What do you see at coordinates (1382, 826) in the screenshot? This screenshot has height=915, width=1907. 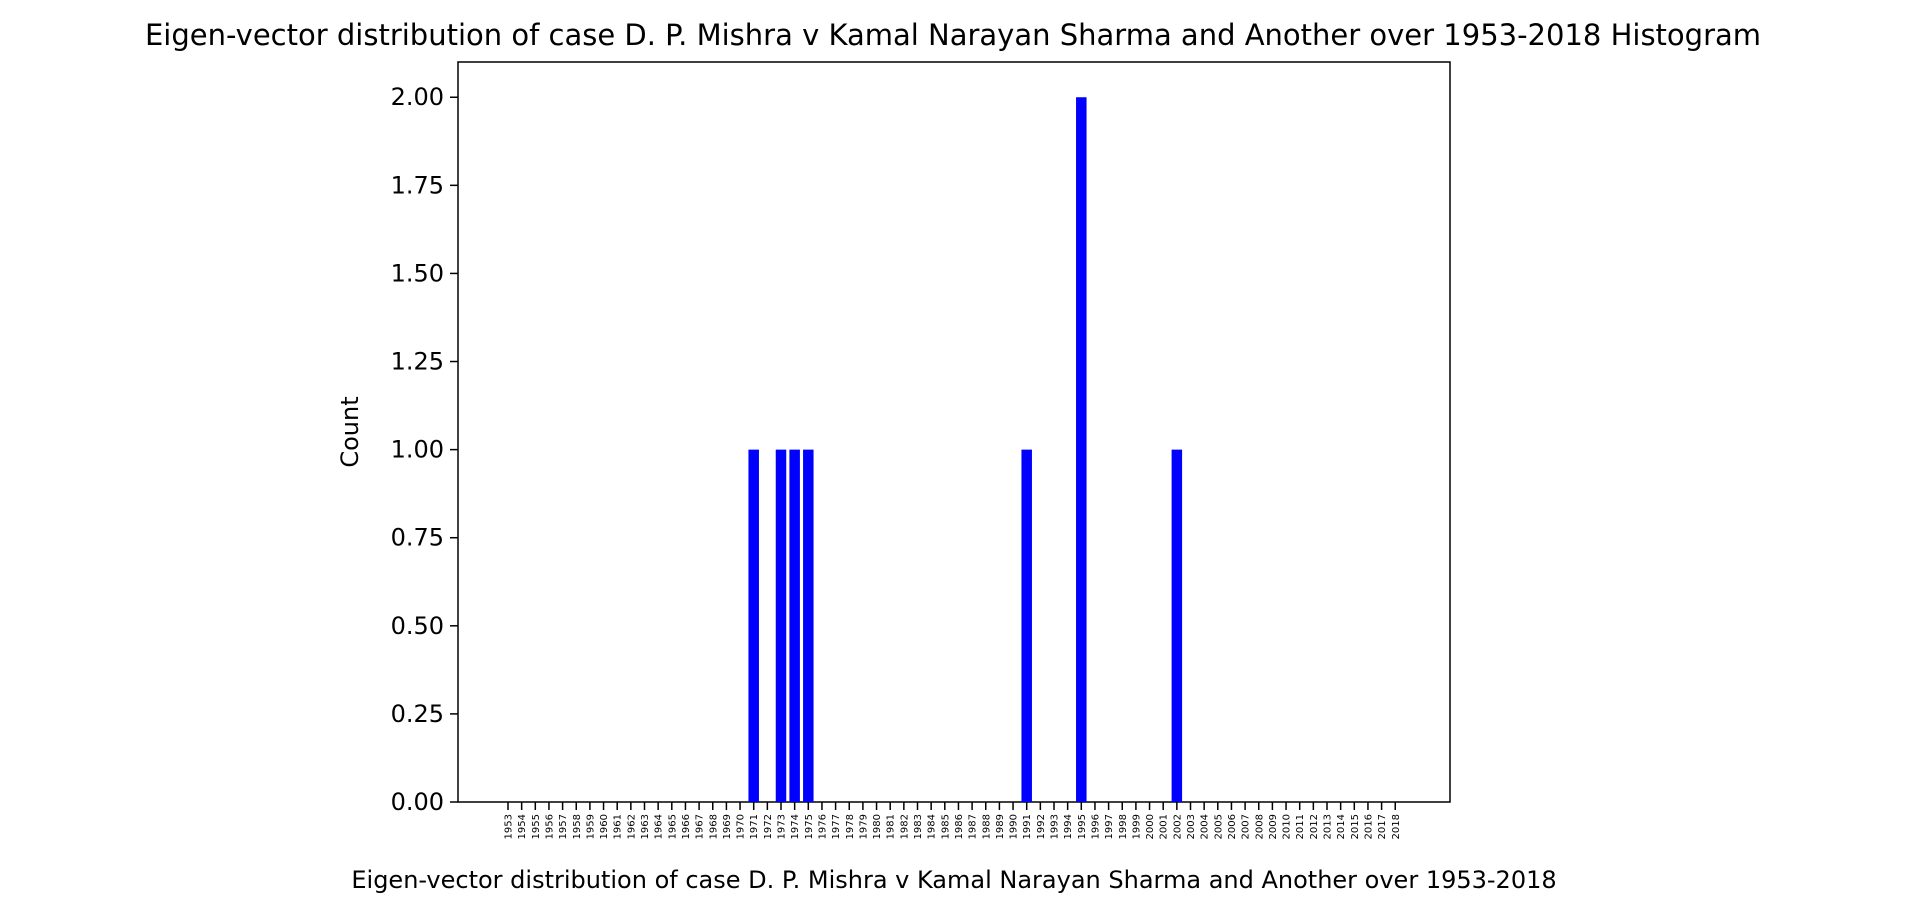 I see `x-tick-label: 2017` at bounding box center [1382, 826].